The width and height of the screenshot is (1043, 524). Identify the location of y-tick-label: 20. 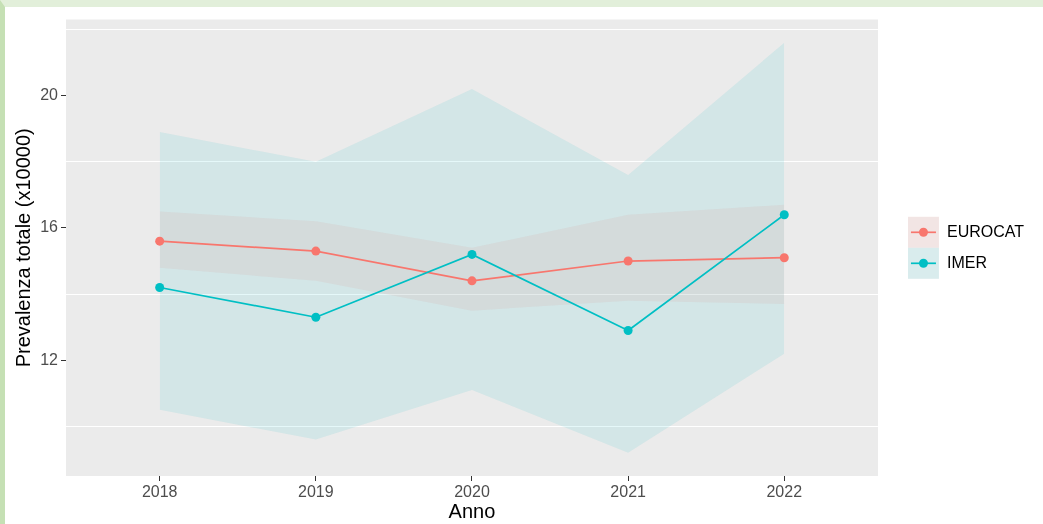
(49, 95).